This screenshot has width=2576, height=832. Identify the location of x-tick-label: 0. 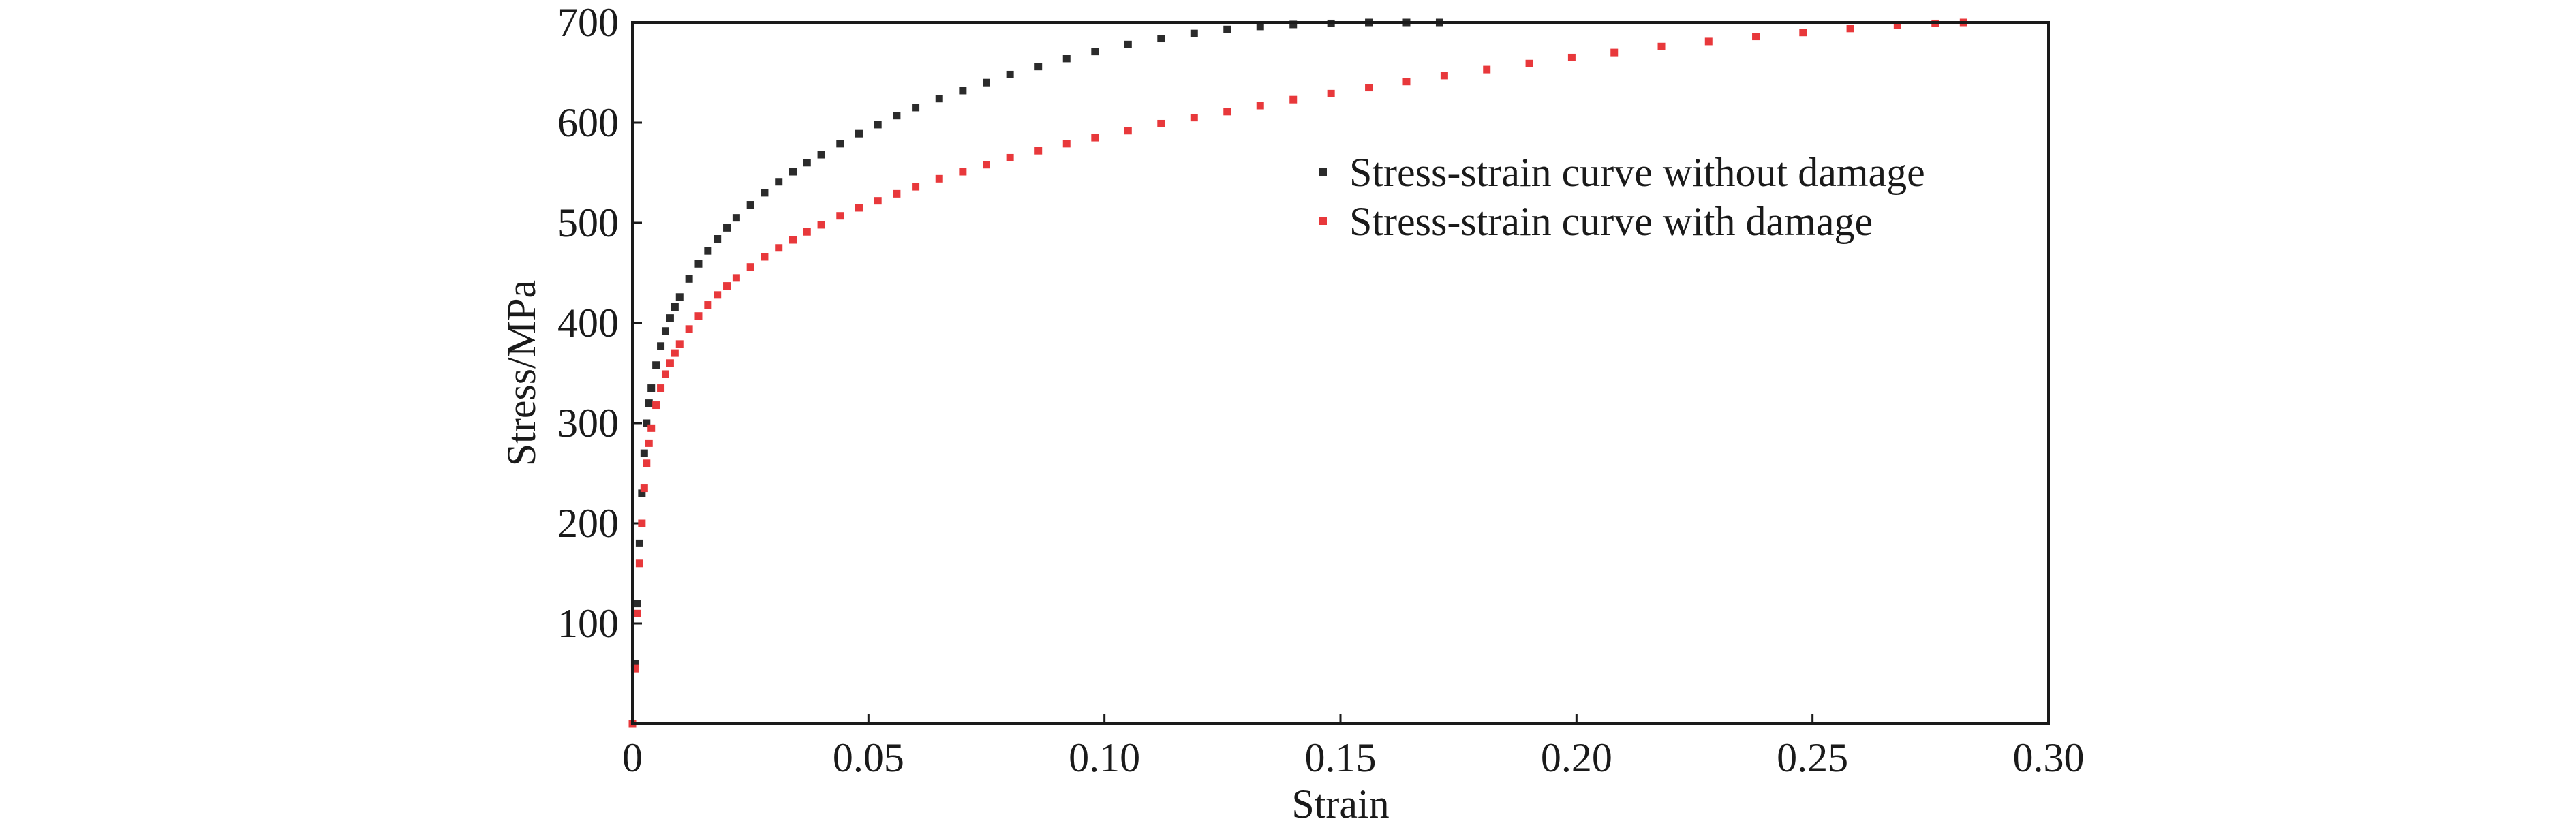
(632, 757).